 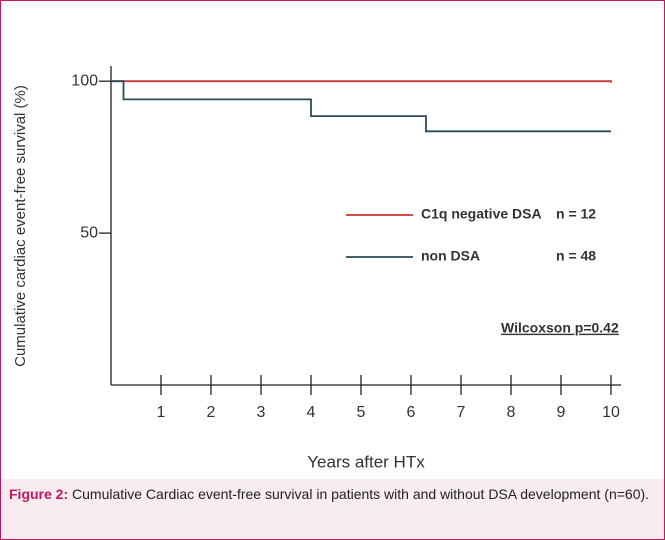 What do you see at coordinates (89, 232) in the screenshot?
I see `y-tick-label: 50` at bounding box center [89, 232].